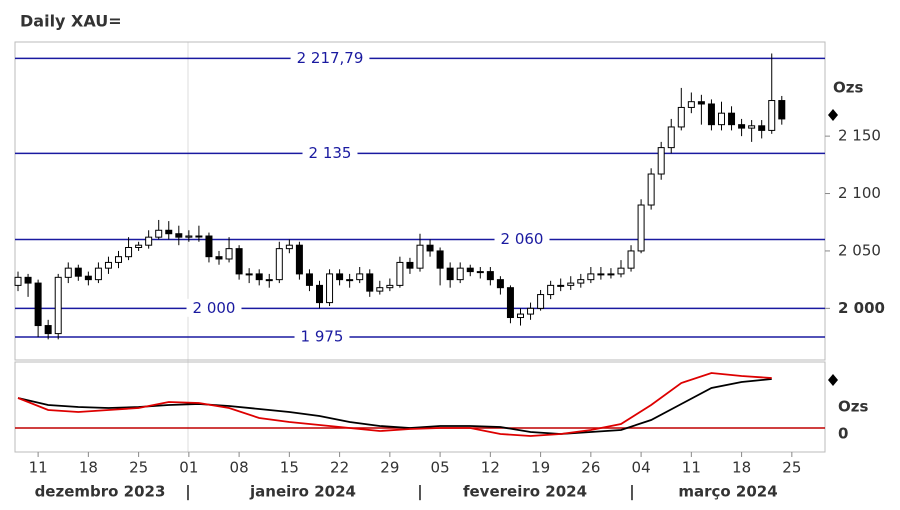  Describe the element at coordinates (859, 193) in the screenshot. I see `y-tick-label: 2 100` at that location.